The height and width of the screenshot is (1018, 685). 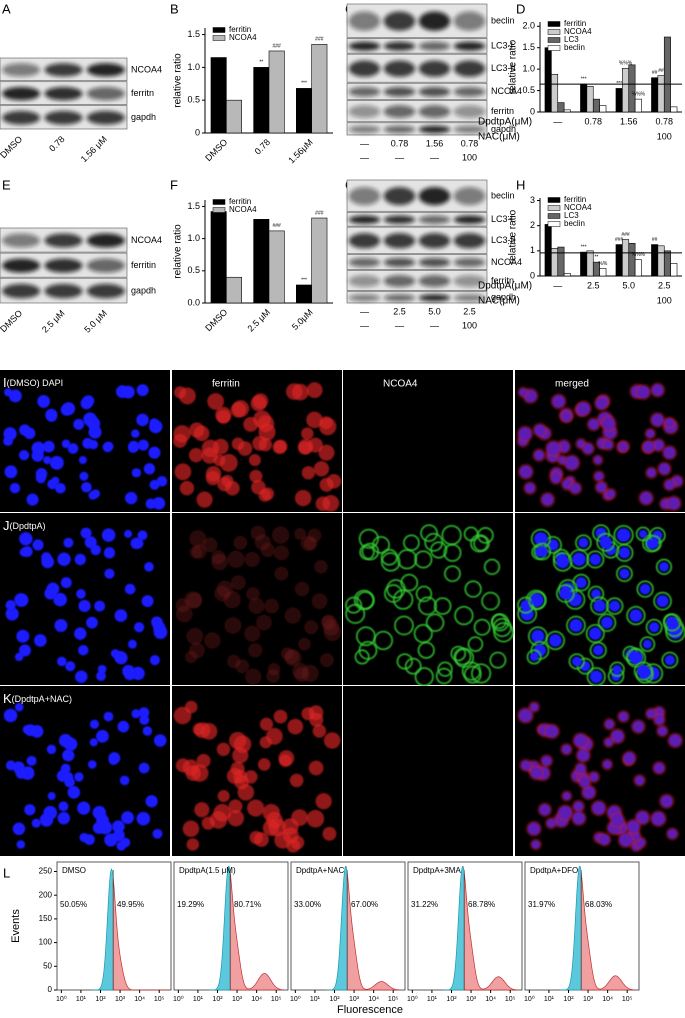 I want to click on x-tick-label: 10¹, so click(x=315, y=999).